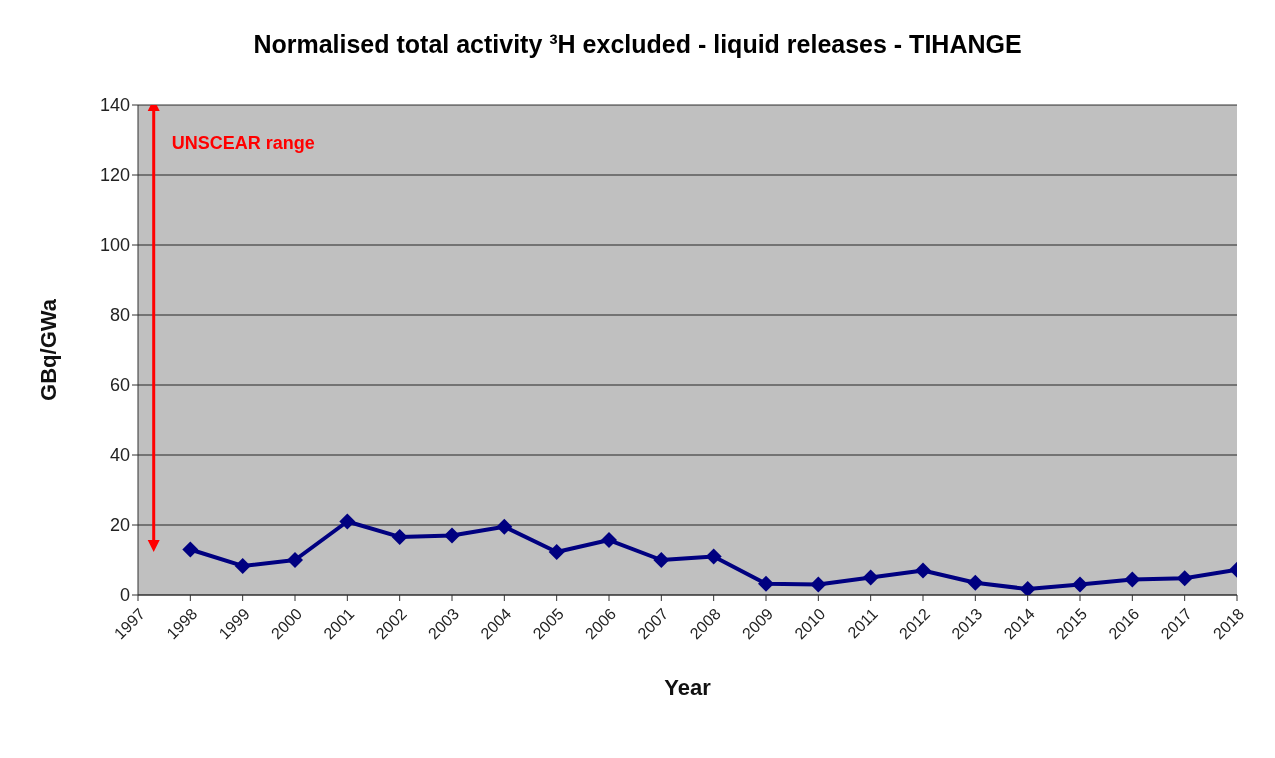  I want to click on y-tick-label: 120, so click(114, 175).